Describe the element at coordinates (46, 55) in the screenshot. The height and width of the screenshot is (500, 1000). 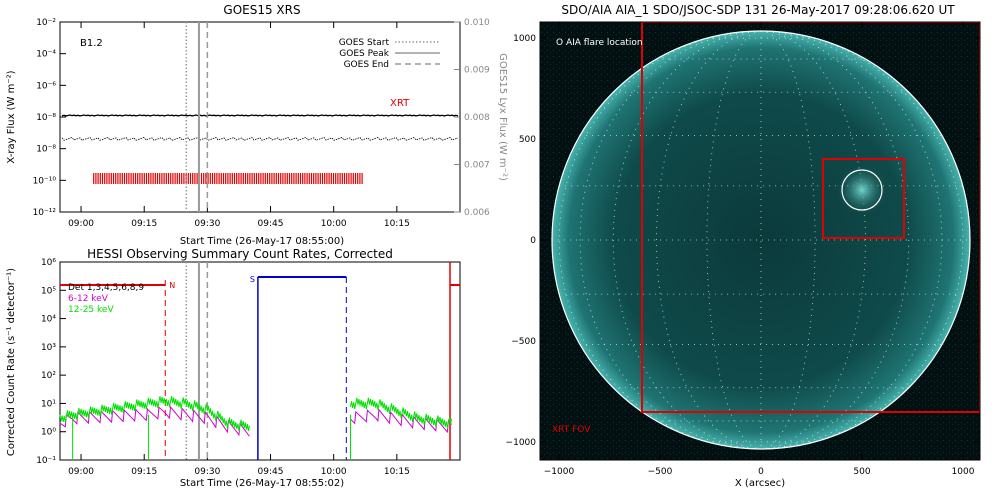
I see `goes-left-tick-label: 10⁻⁴` at that location.